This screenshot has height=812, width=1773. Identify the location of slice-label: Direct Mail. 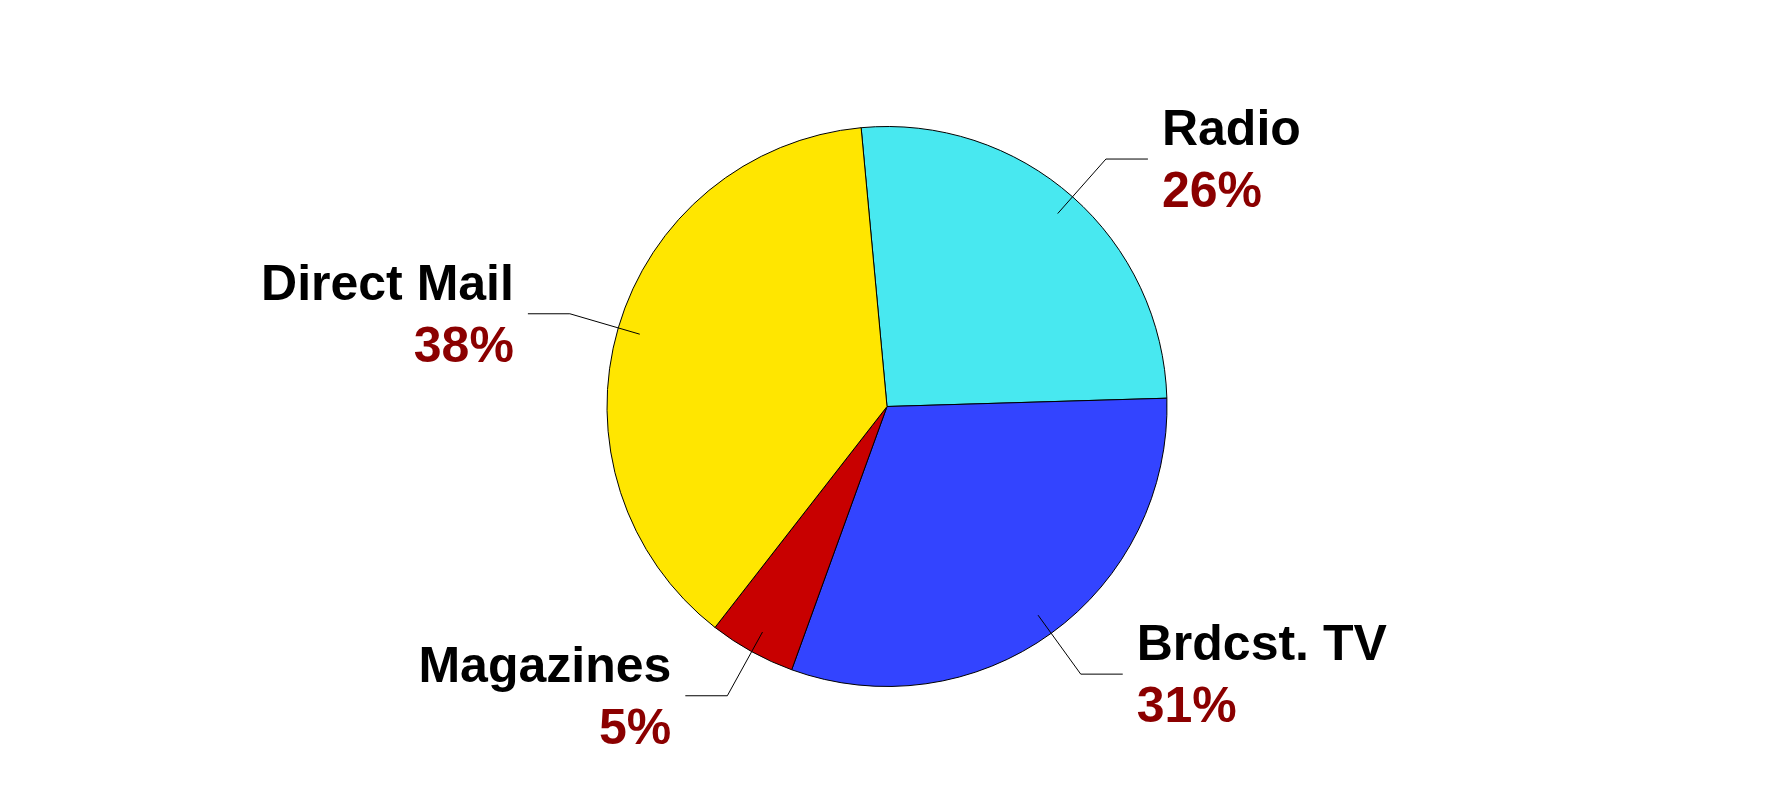
(387, 282).